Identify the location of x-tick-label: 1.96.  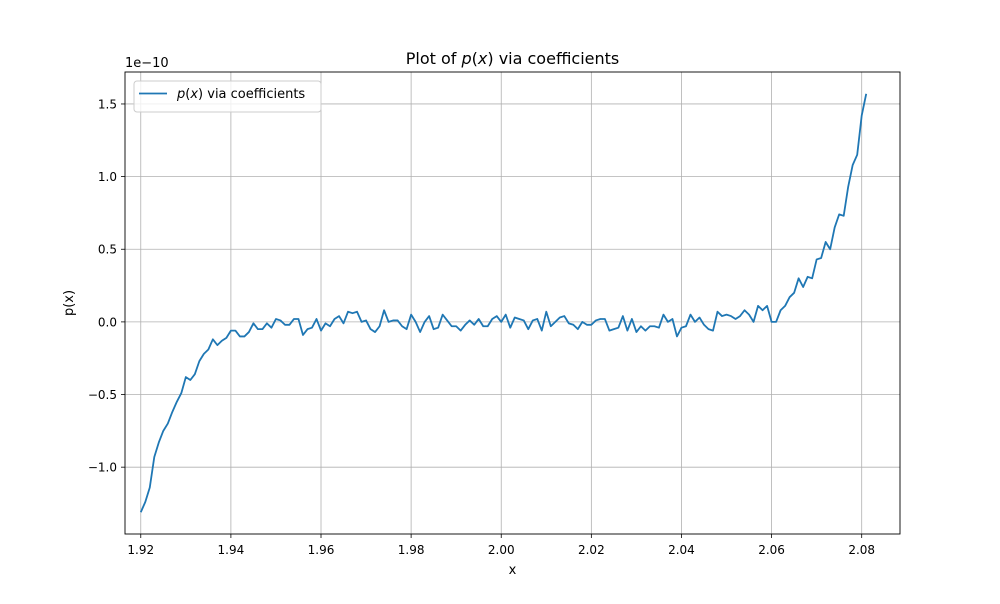
(321, 550).